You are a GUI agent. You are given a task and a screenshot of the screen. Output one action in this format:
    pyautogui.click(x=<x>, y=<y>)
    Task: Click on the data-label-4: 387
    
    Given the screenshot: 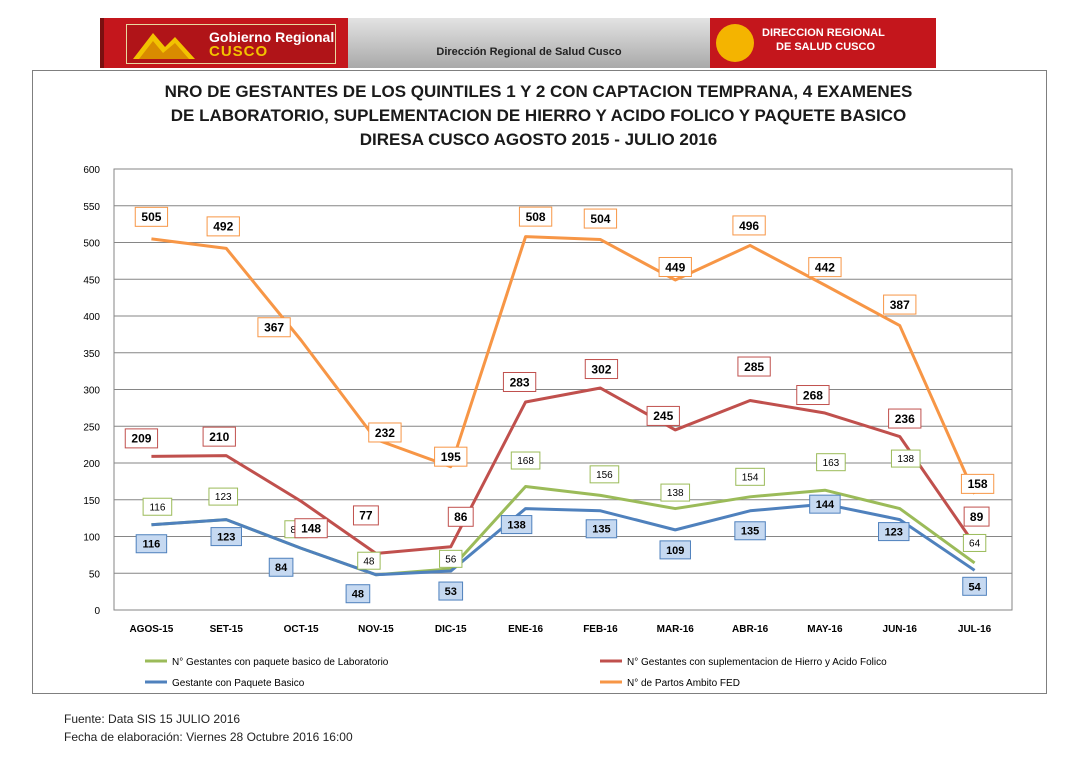 What is the action you would take?
    pyautogui.click(x=900, y=304)
    